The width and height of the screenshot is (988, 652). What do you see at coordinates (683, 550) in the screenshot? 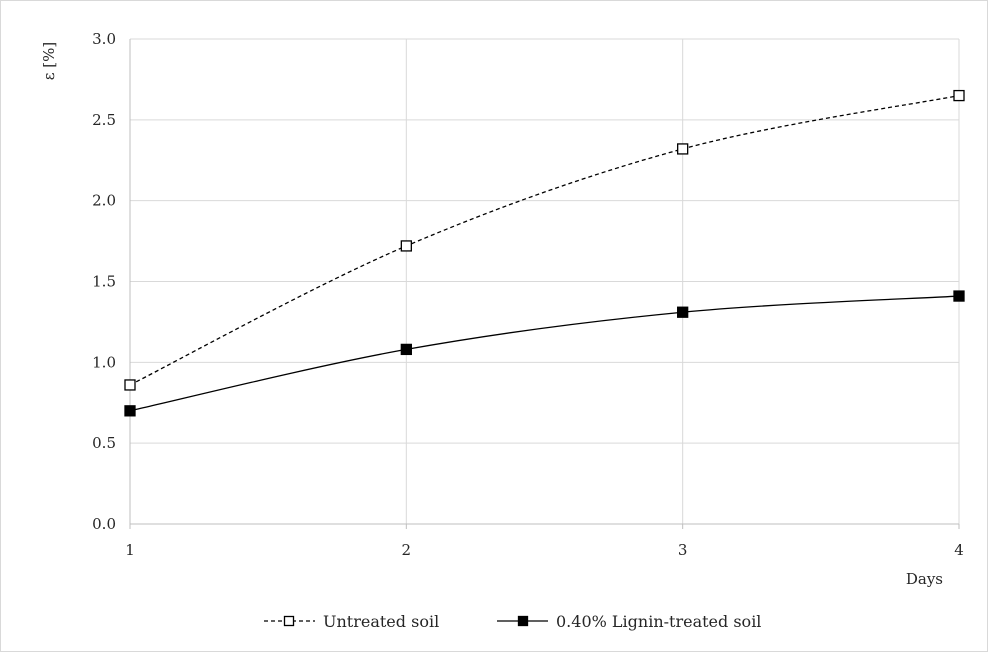
I see `x-tick-label: 3` at bounding box center [683, 550].